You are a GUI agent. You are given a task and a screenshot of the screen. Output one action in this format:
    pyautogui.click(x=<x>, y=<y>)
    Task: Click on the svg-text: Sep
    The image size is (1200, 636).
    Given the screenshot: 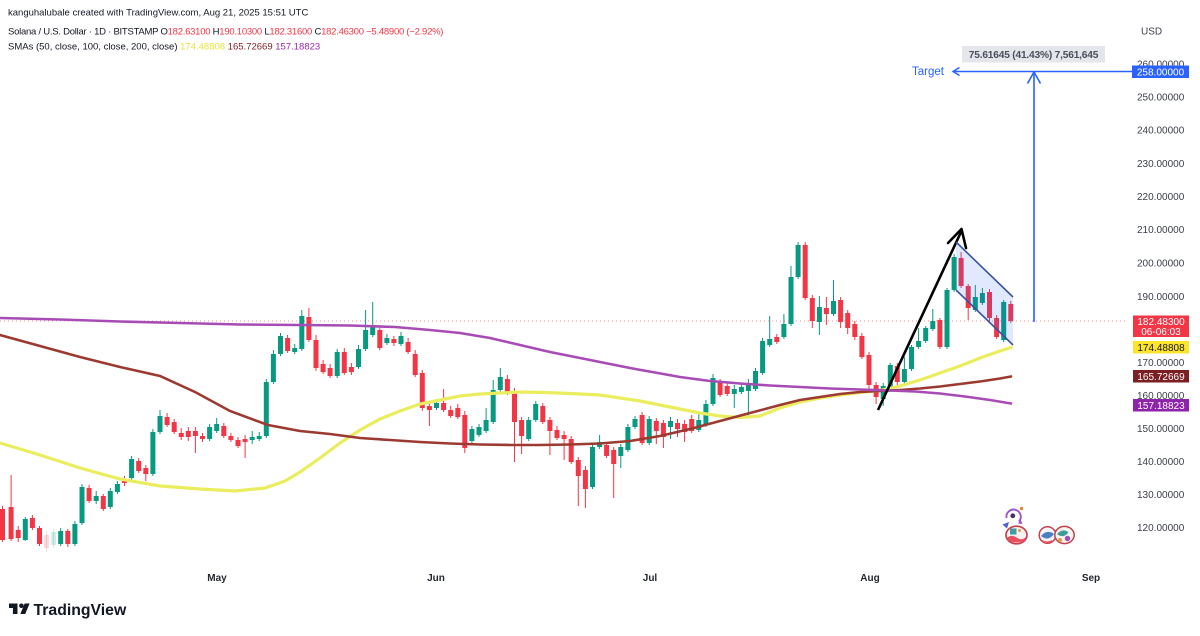 What is the action you would take?
    pyautogui.click(x=1091, y=578)
    